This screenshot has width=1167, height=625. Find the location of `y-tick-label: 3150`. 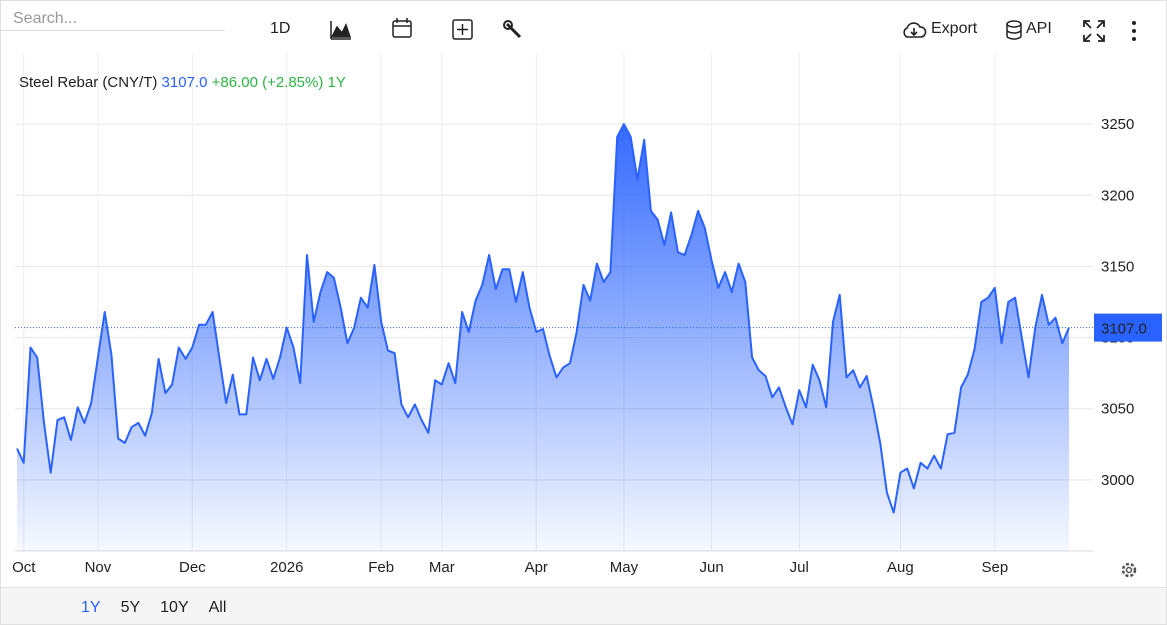

y-tick-label: 3150 is located at coordinates (1117, 266).